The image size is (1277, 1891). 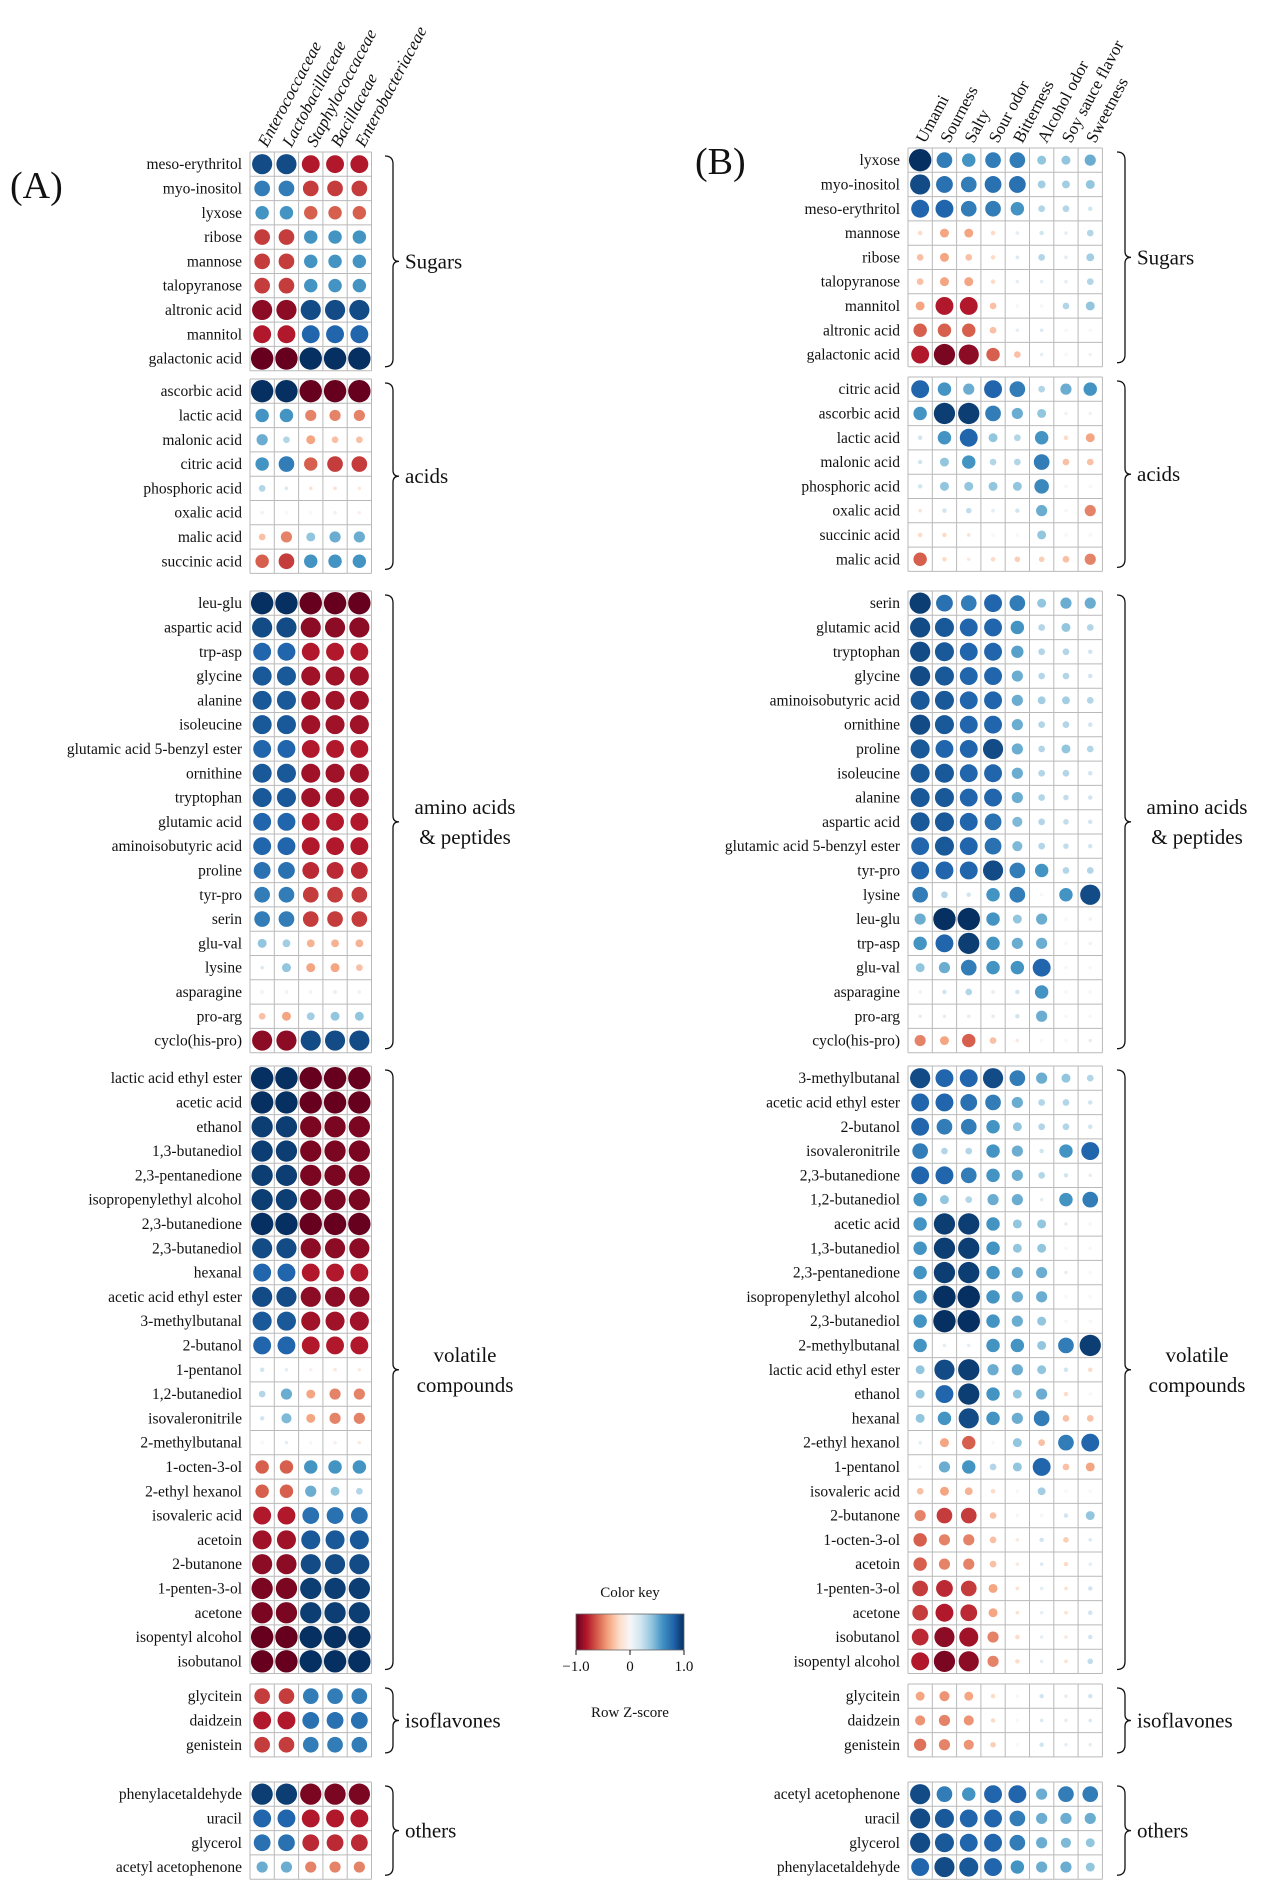 What do you see at coordinates (835, 700) in the screenshot?
I see `row-label: aminoisobutyric acid` at bounding box center [835, 700].